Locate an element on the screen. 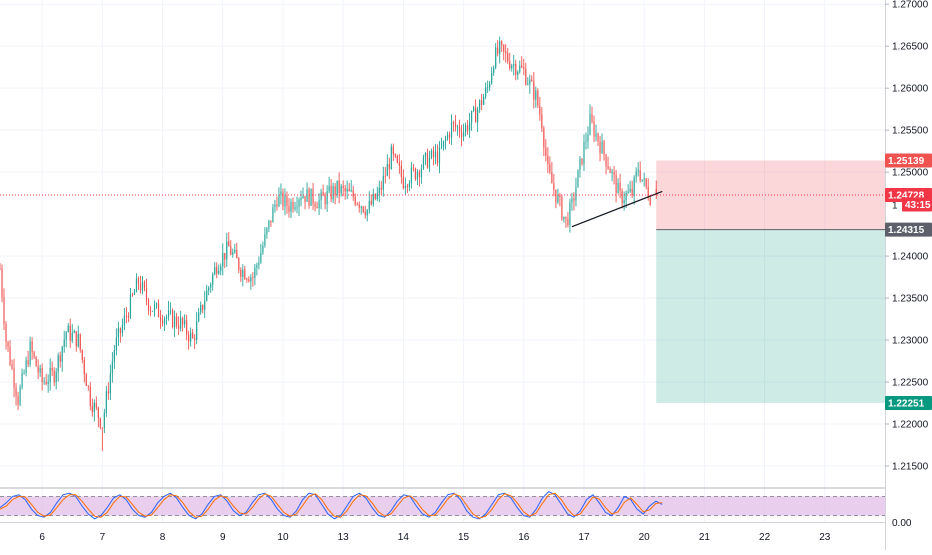 The image size is (932, 555). time-tick-label: 9 is located at coordinates (223, 537).